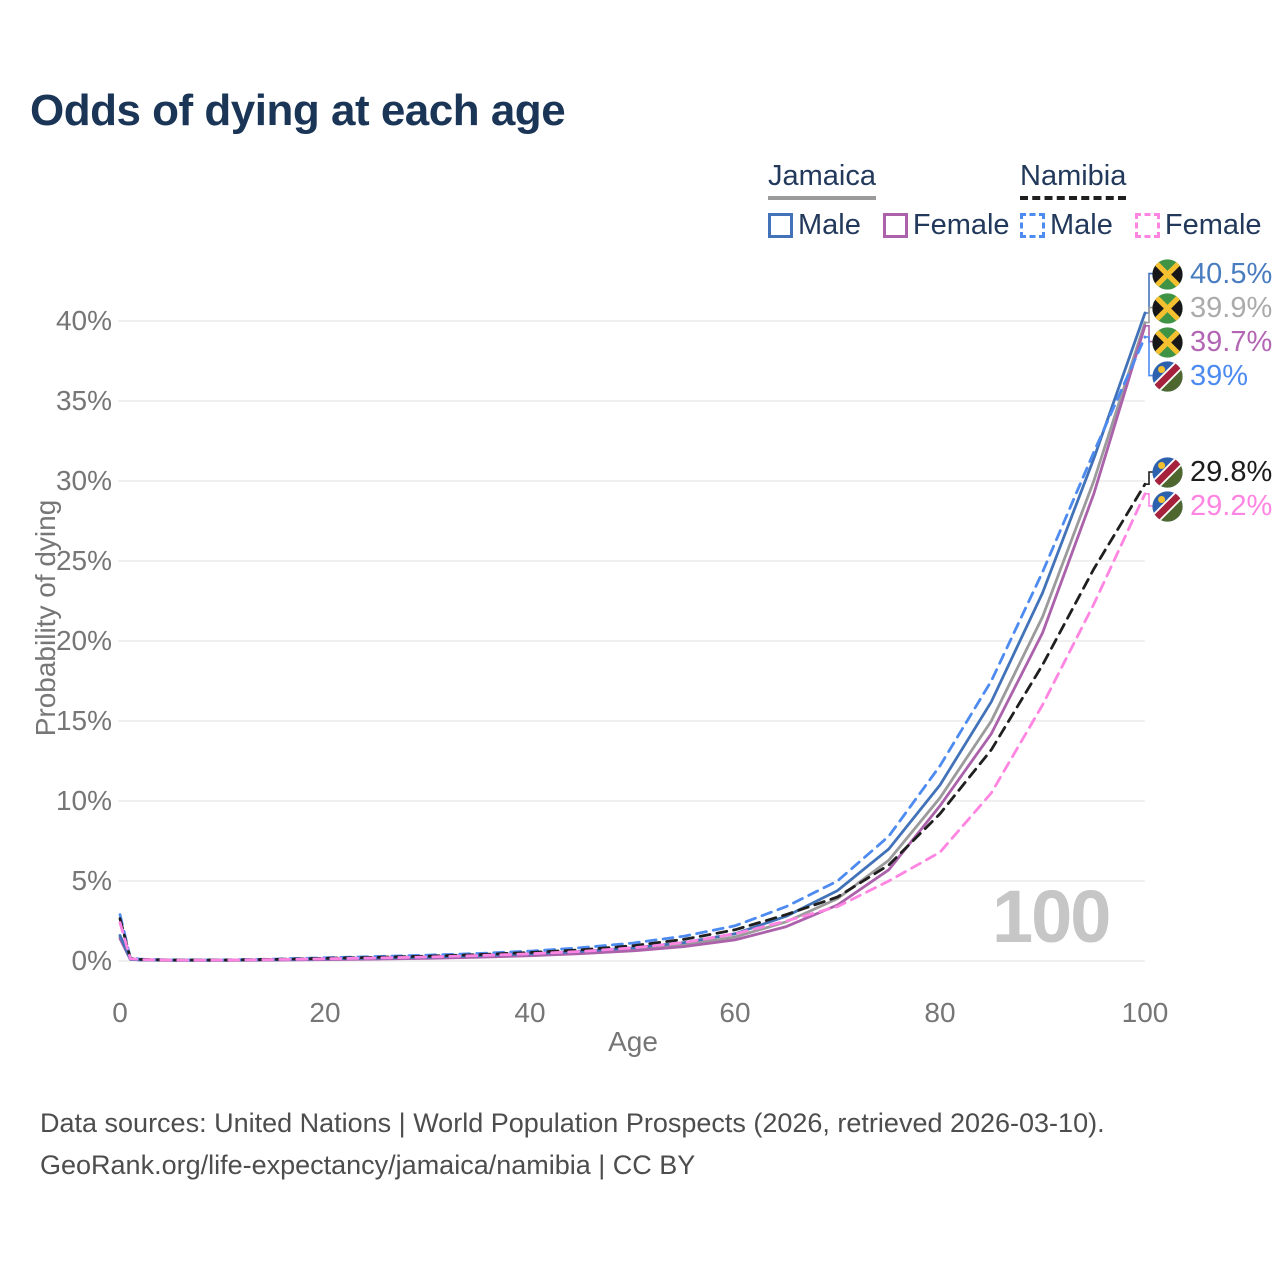  Describe the element at coordinates (633, 1041) in the screenshot. I see `x-axis-title: Age` at that location.